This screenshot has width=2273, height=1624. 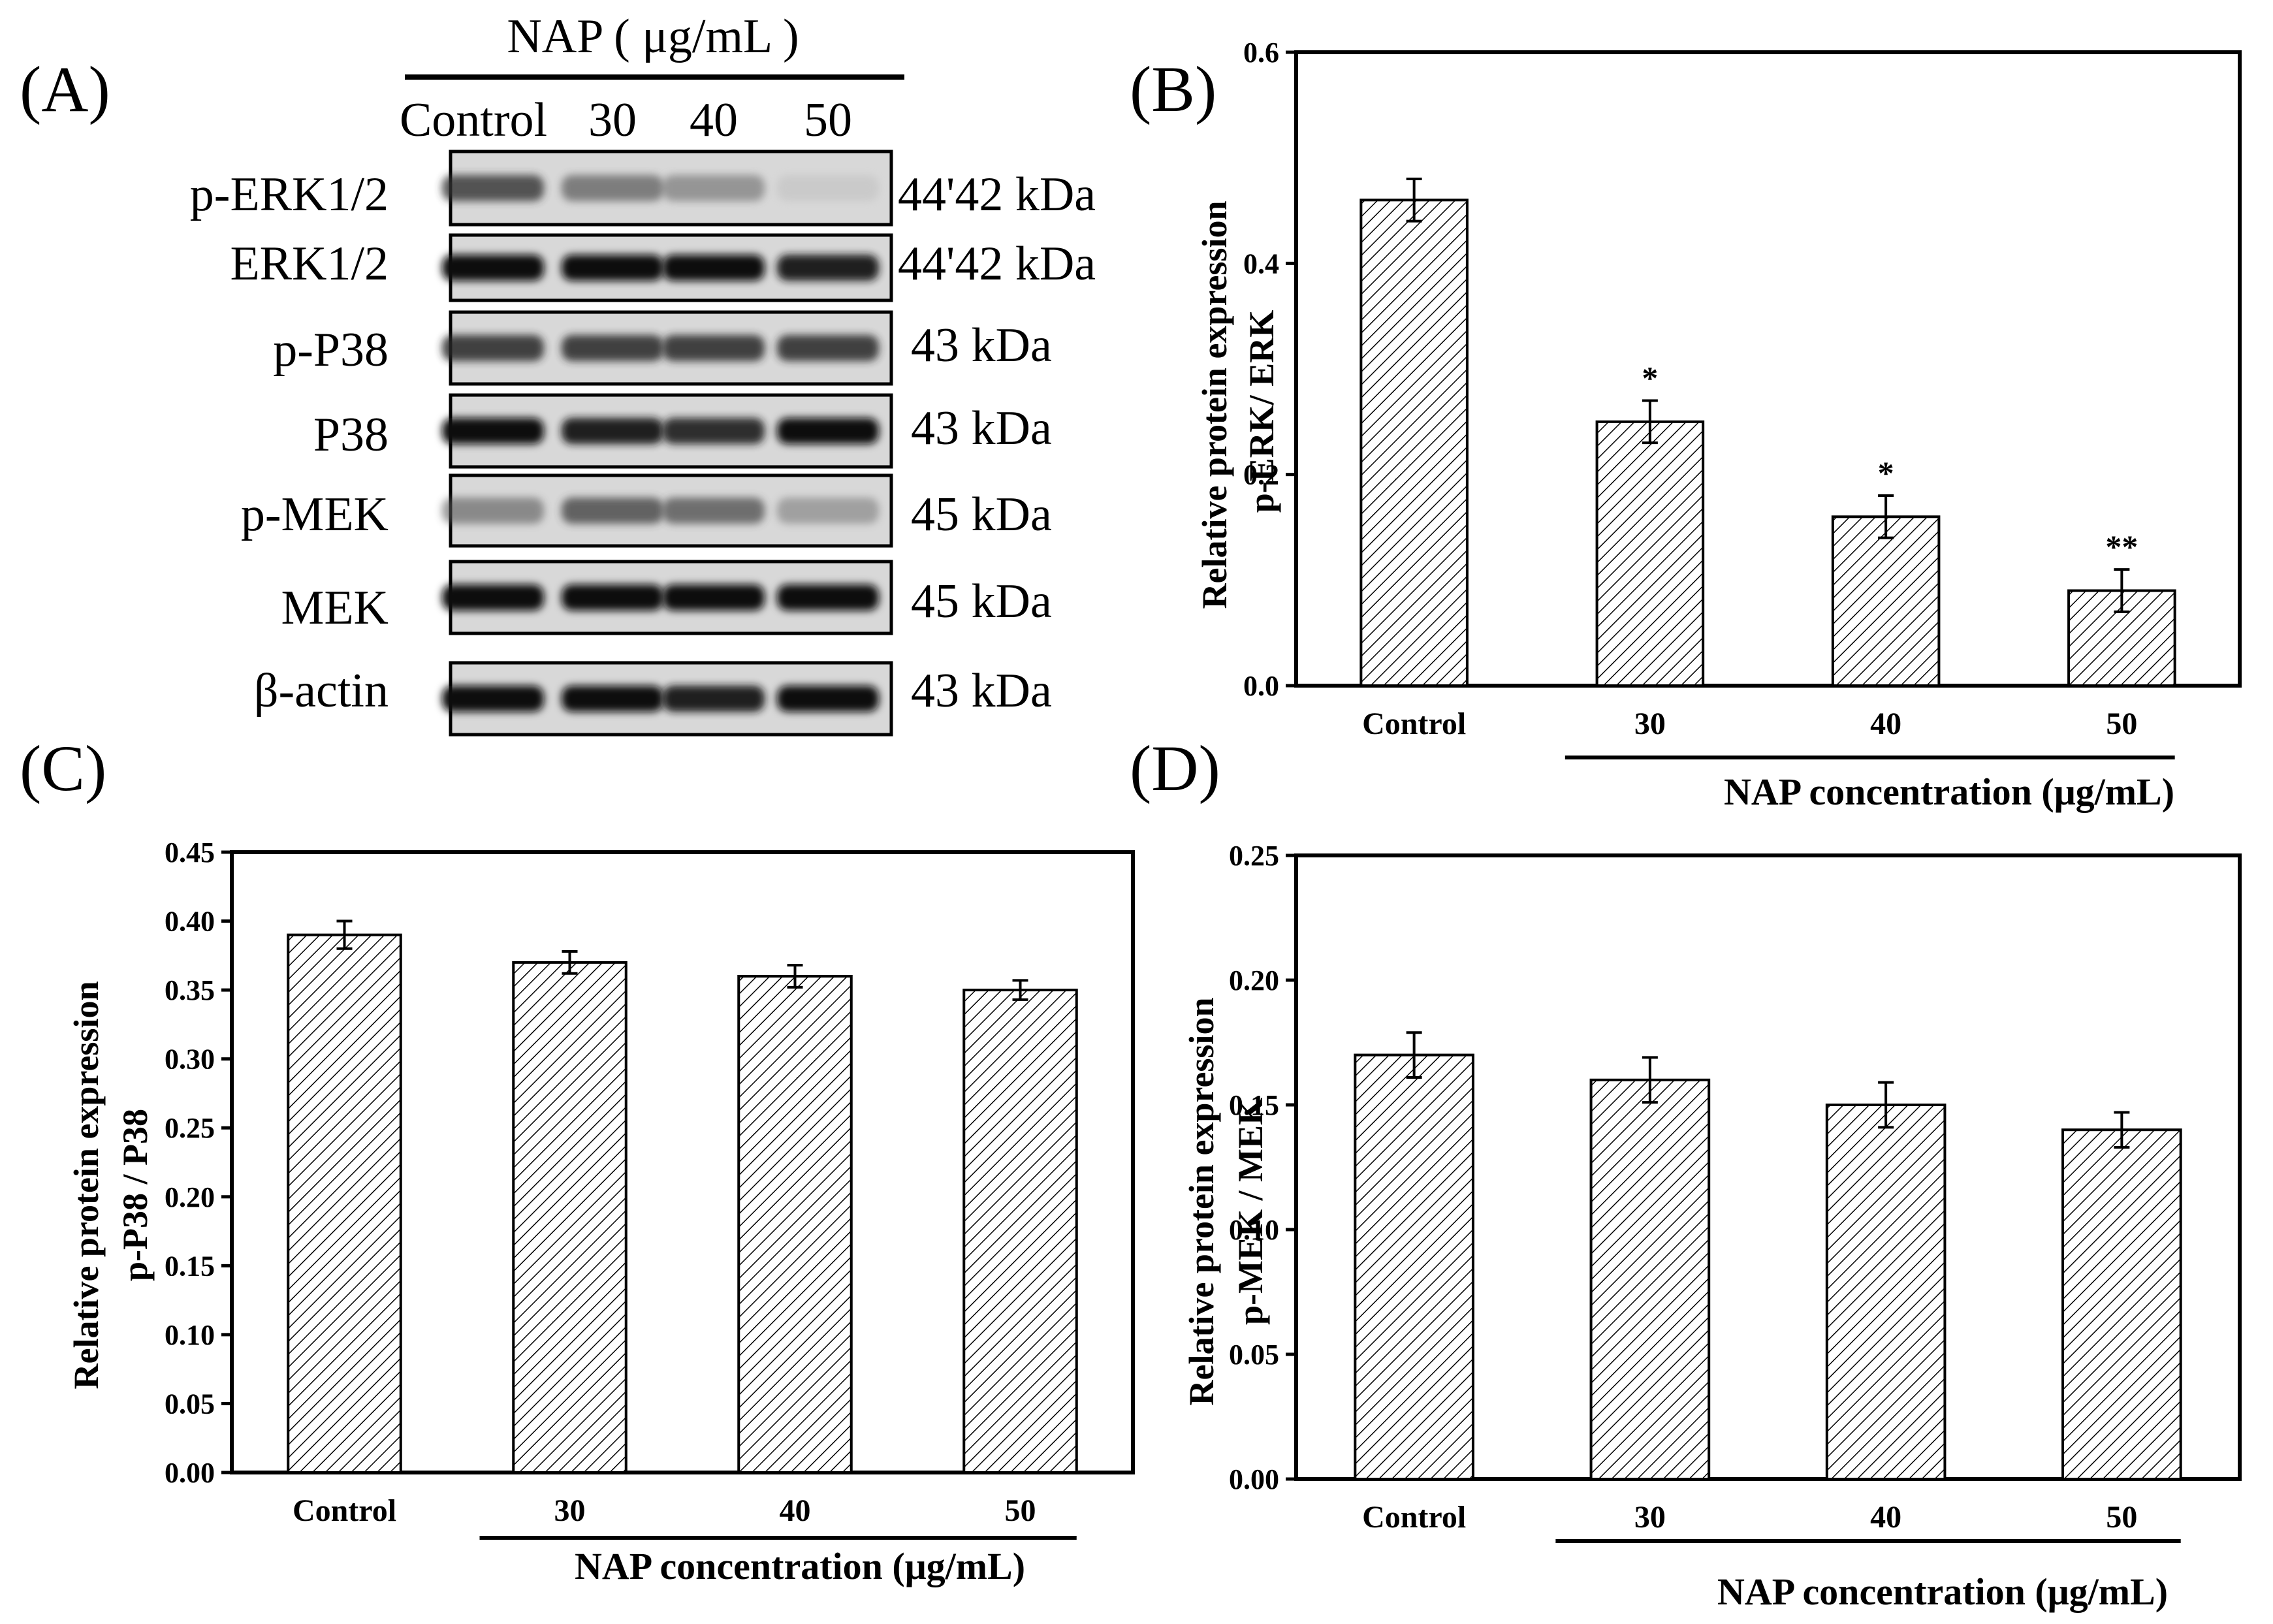 What do you see at coordinates (65, 89) in the screenshot?
I see `panel-a-label: (A)` at bounding box center [65, 89].